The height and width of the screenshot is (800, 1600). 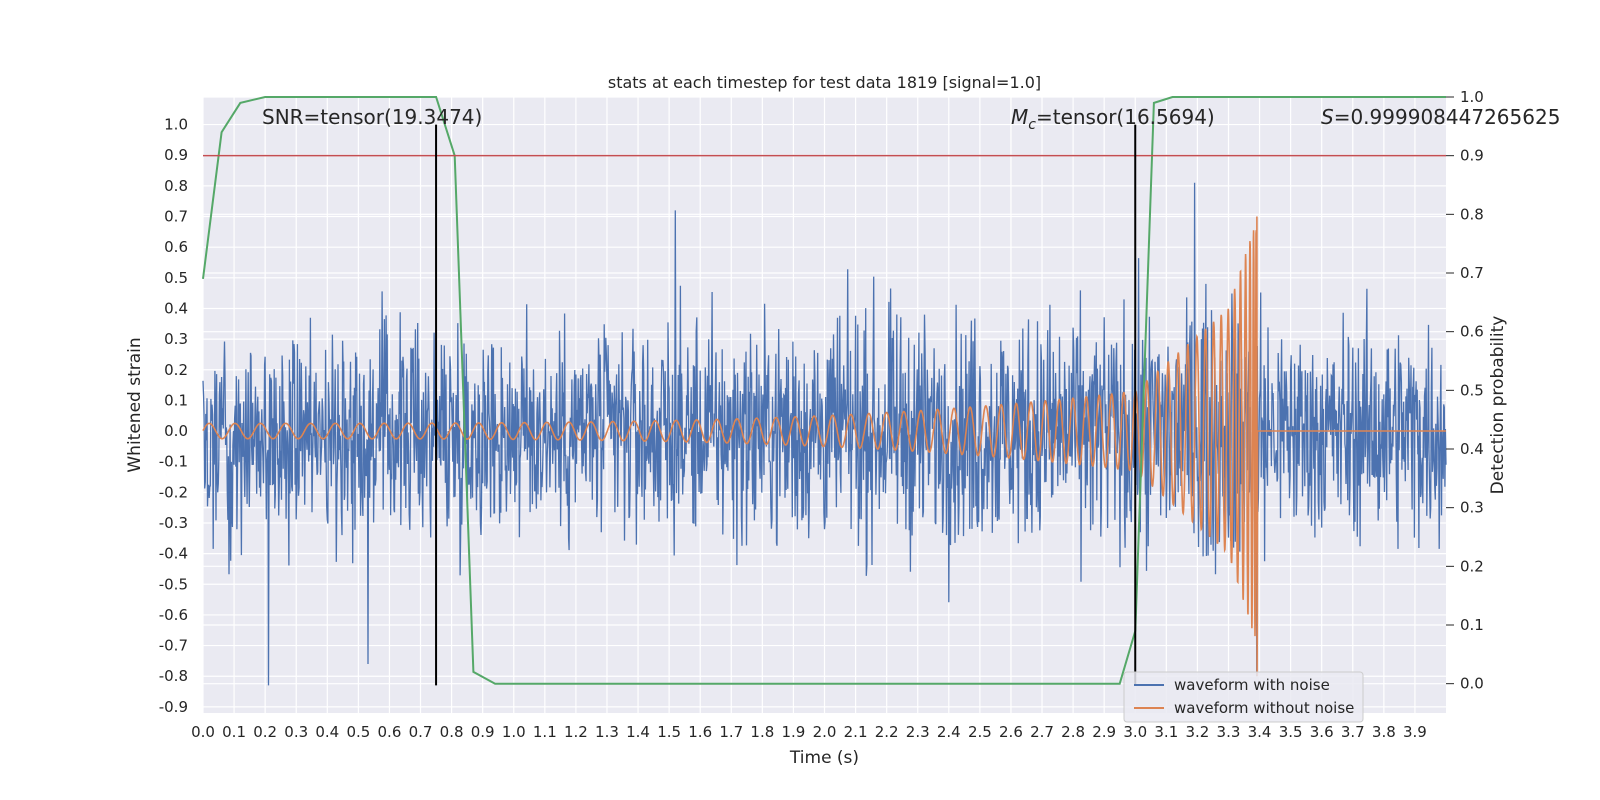 I want to click on left-y-tick-label: -0.5, so click(x=173, y=584).